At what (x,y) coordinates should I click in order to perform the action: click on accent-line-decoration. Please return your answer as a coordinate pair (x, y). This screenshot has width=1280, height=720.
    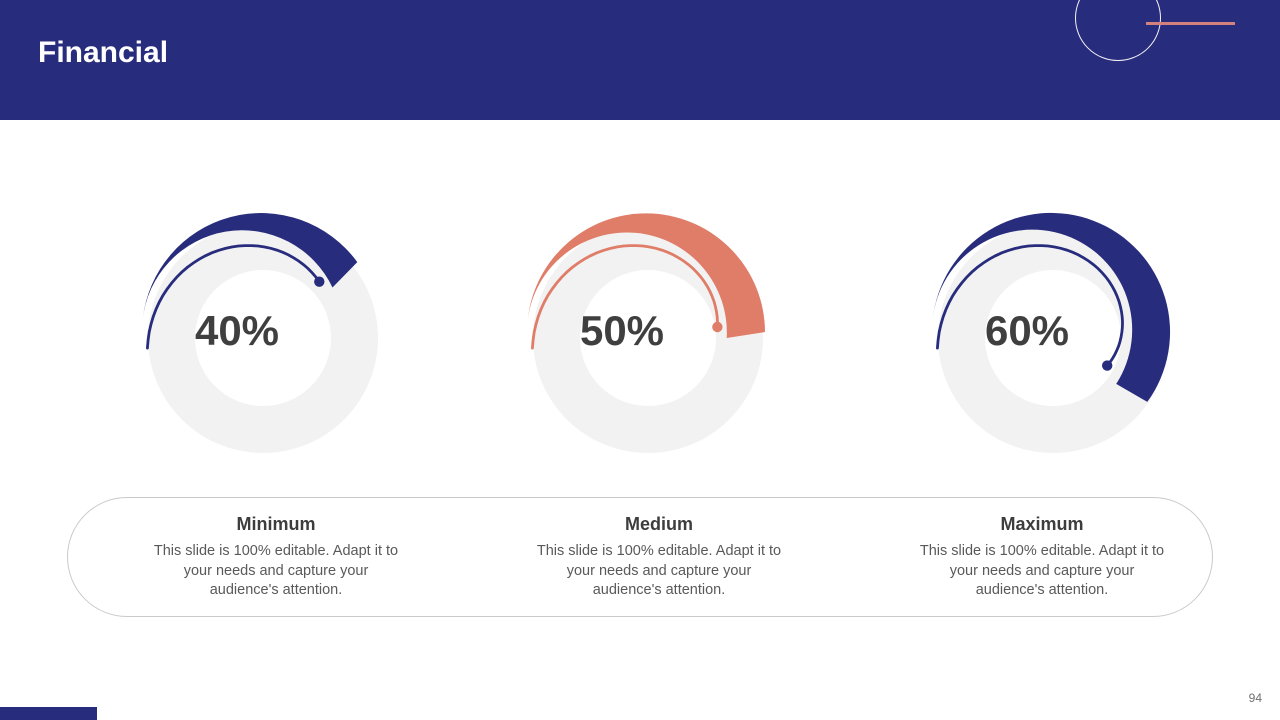
    Looking at the image, I should click on (1190, 23).